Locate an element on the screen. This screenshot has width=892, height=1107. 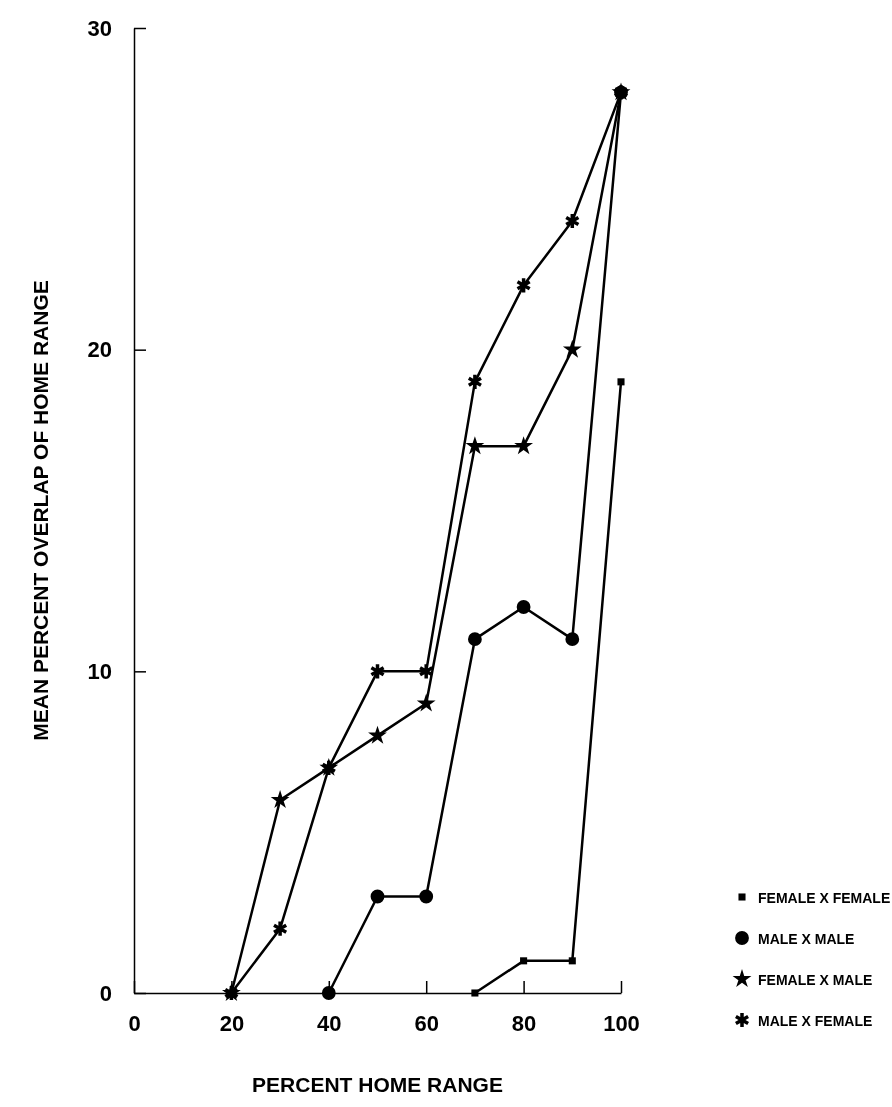
y-tick-label: 10 is located at coordinates (99, 671).